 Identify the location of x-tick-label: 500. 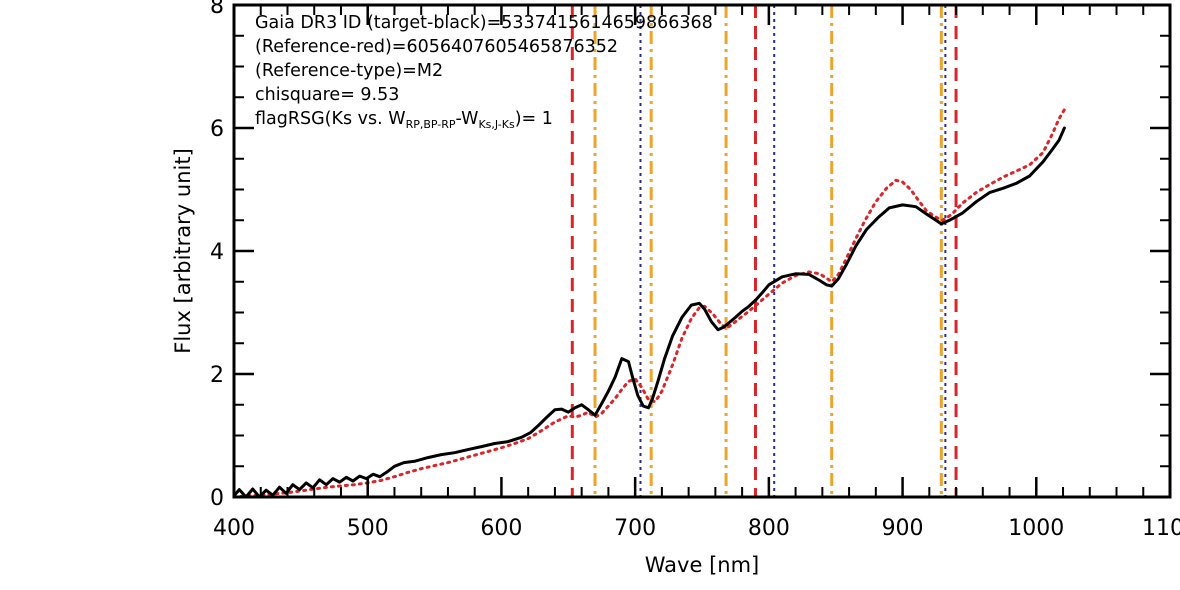
(368, 528).